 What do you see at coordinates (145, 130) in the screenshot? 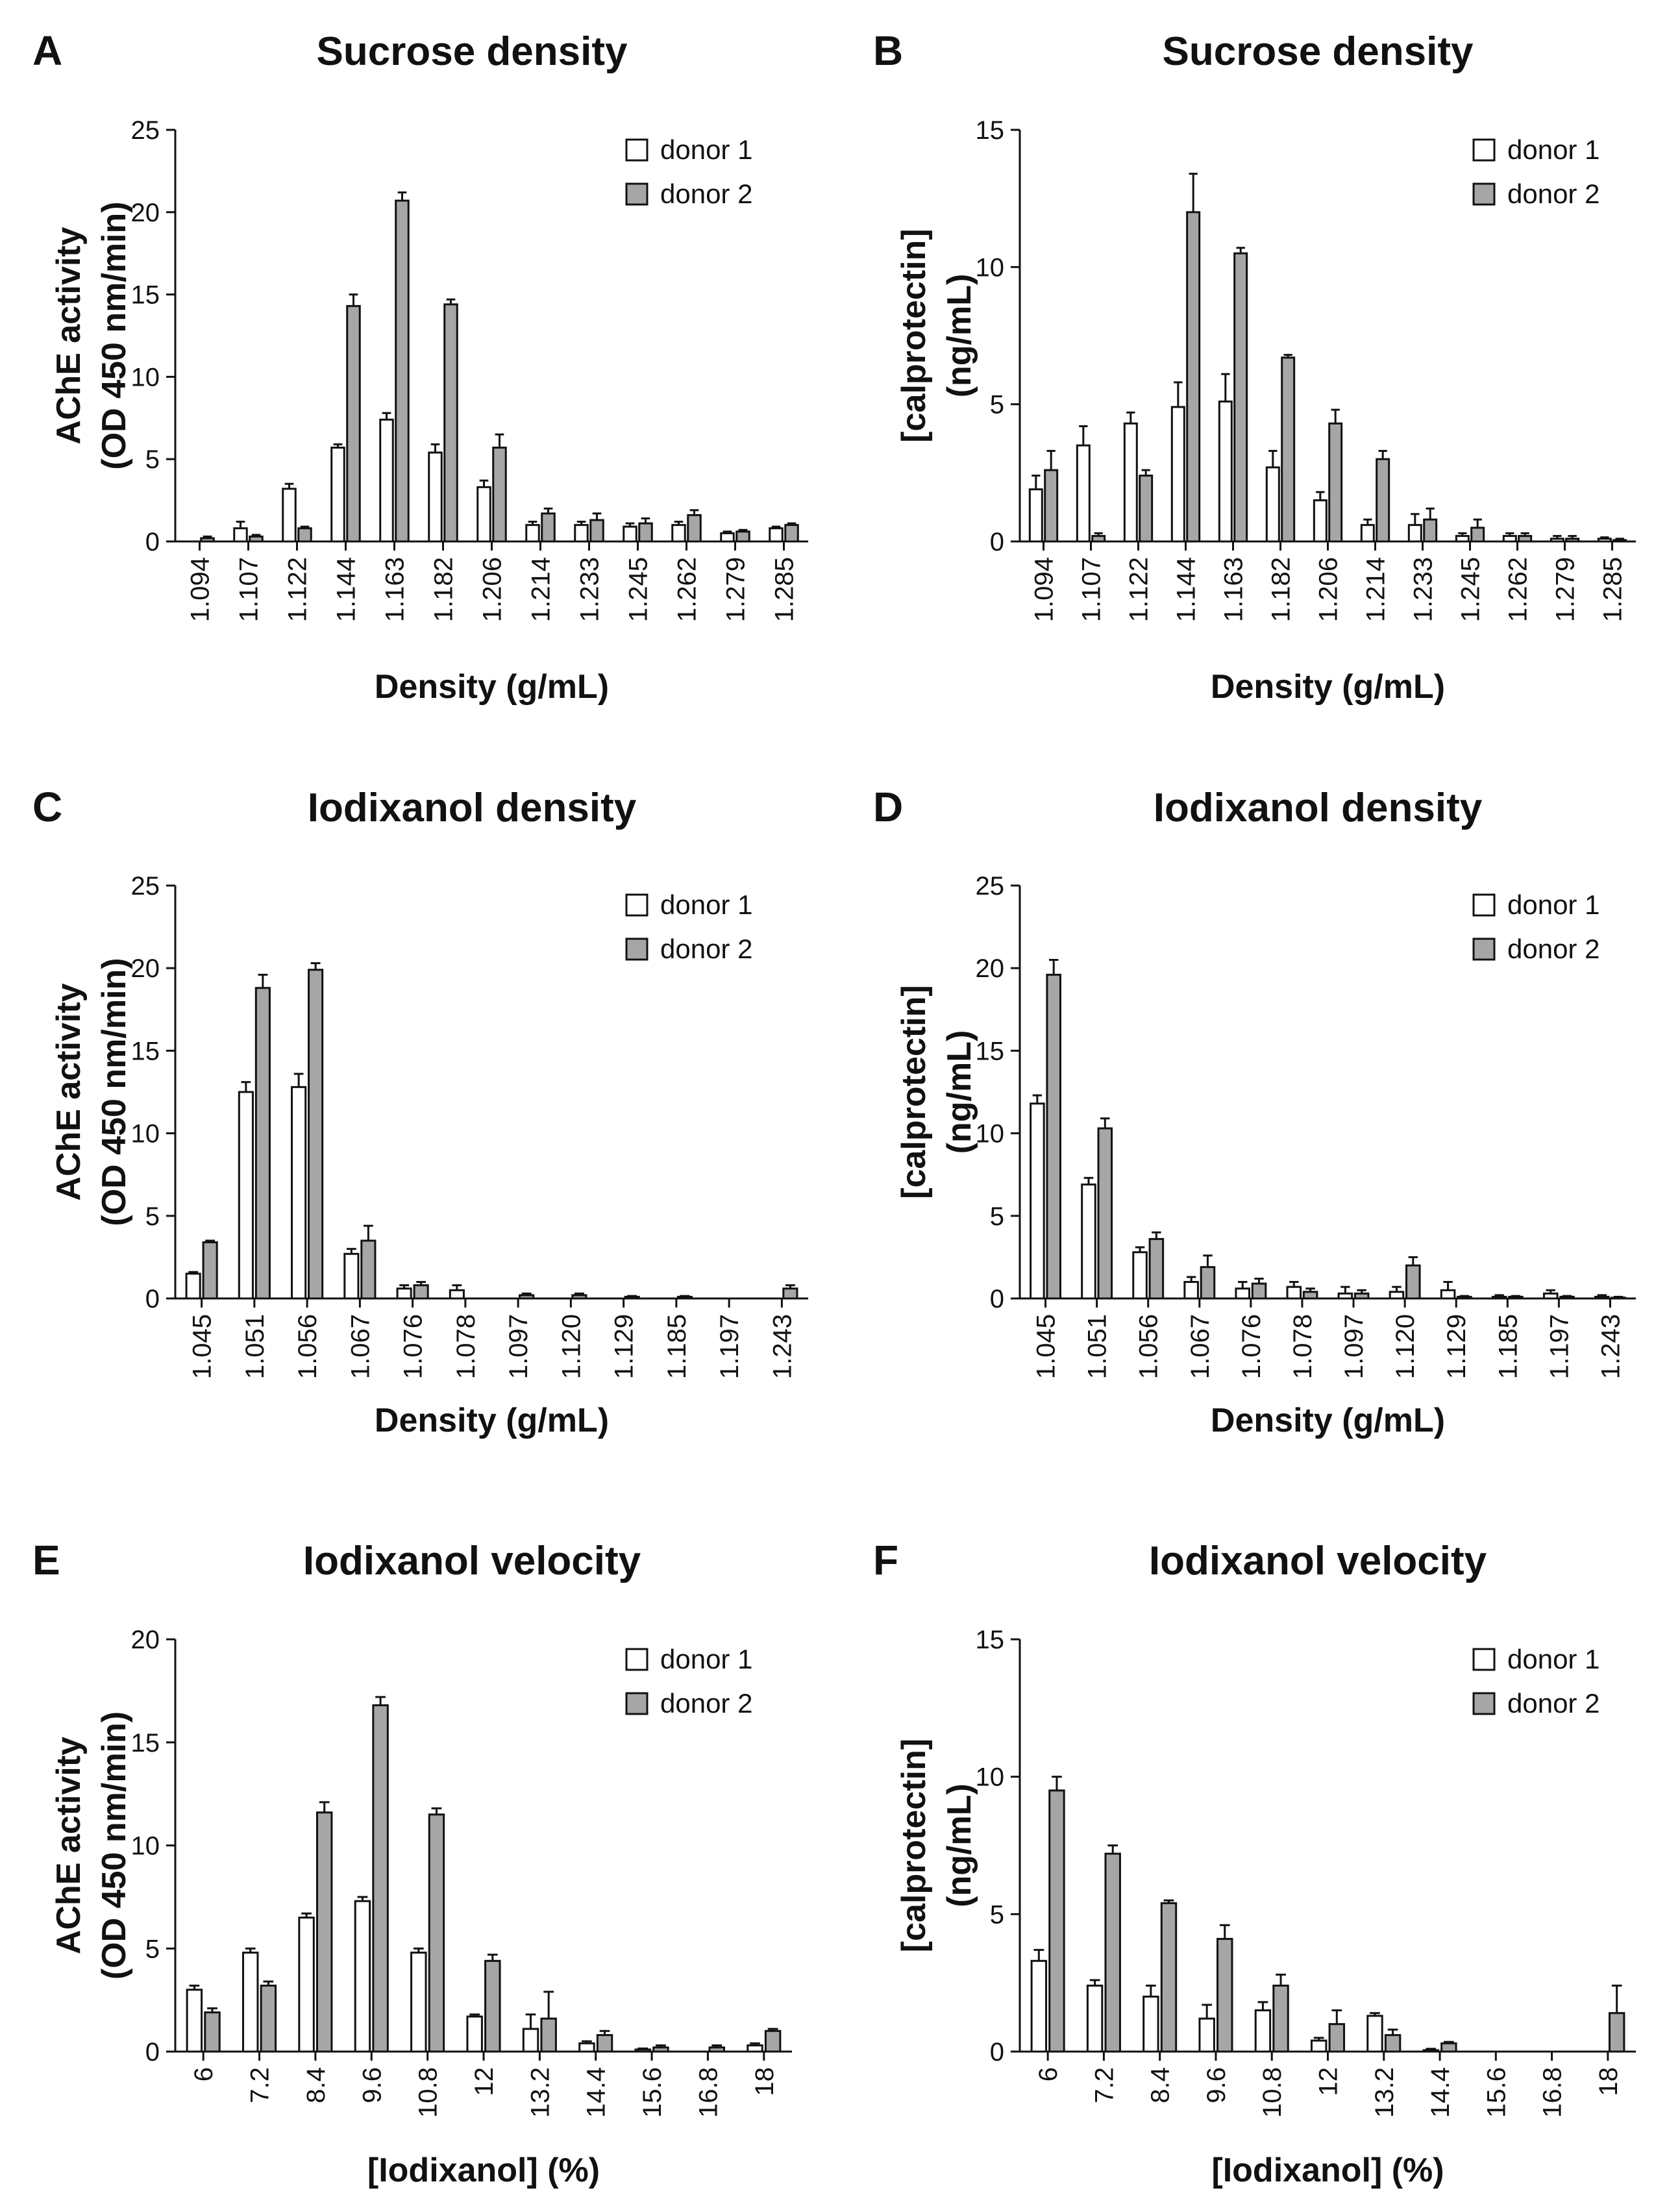
I see `y-tick-label: 25` at bounding box center [145, 130].